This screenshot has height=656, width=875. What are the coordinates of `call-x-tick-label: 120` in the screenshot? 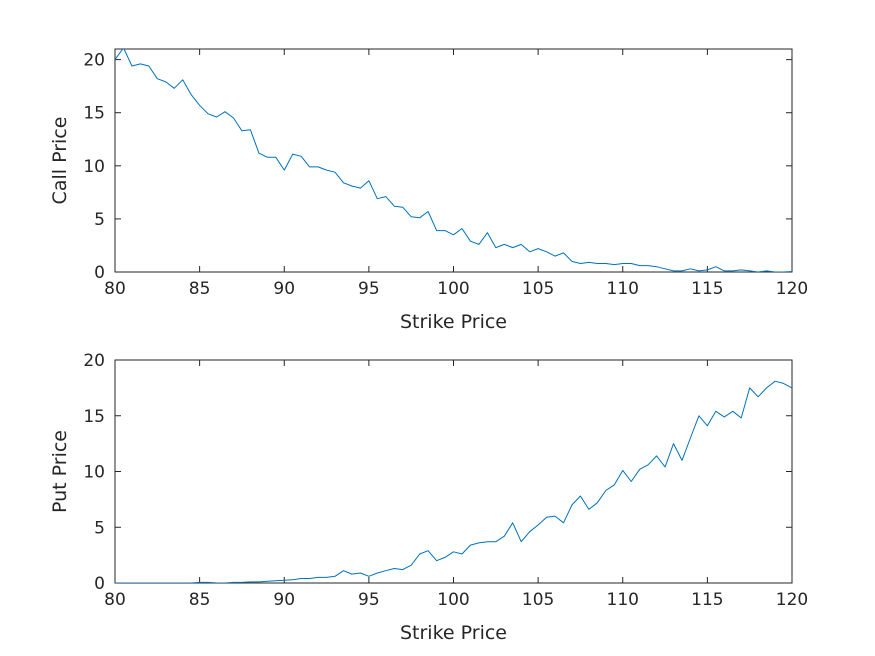 It's located at (792, 289).